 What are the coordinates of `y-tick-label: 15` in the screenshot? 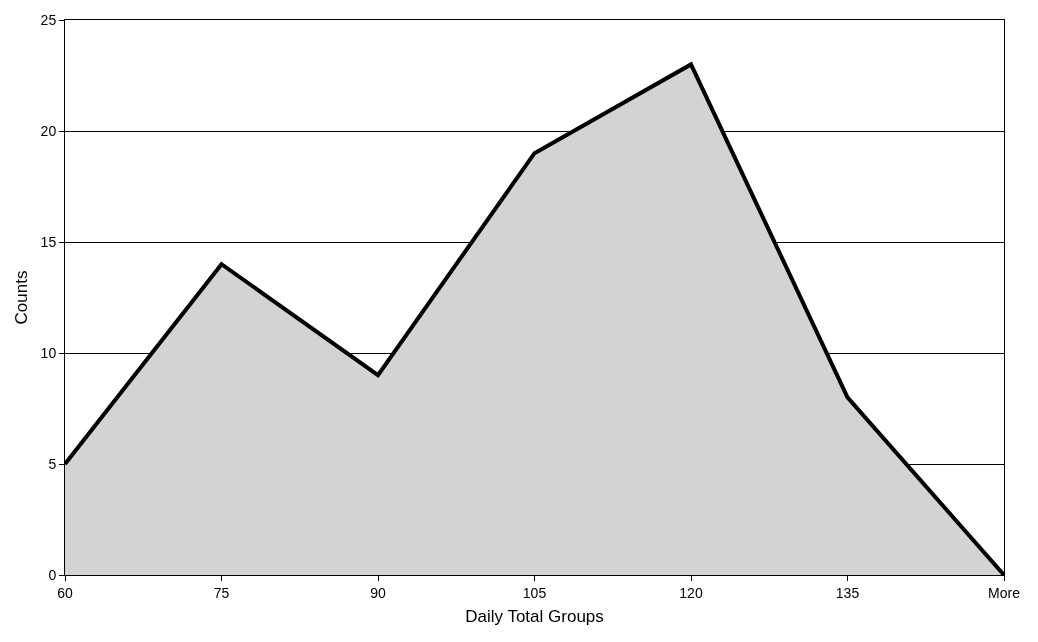 It's located at (48, 241).